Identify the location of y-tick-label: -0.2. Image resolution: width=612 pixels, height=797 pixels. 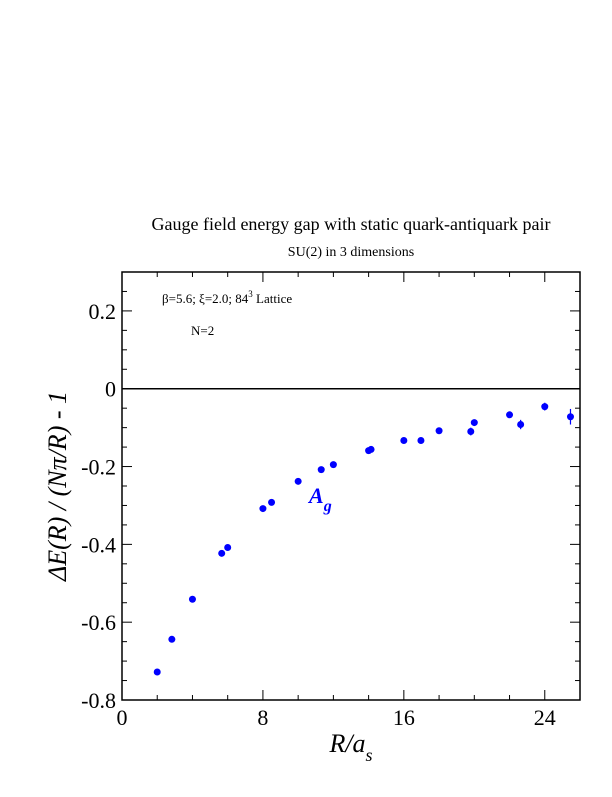
(98, 467).